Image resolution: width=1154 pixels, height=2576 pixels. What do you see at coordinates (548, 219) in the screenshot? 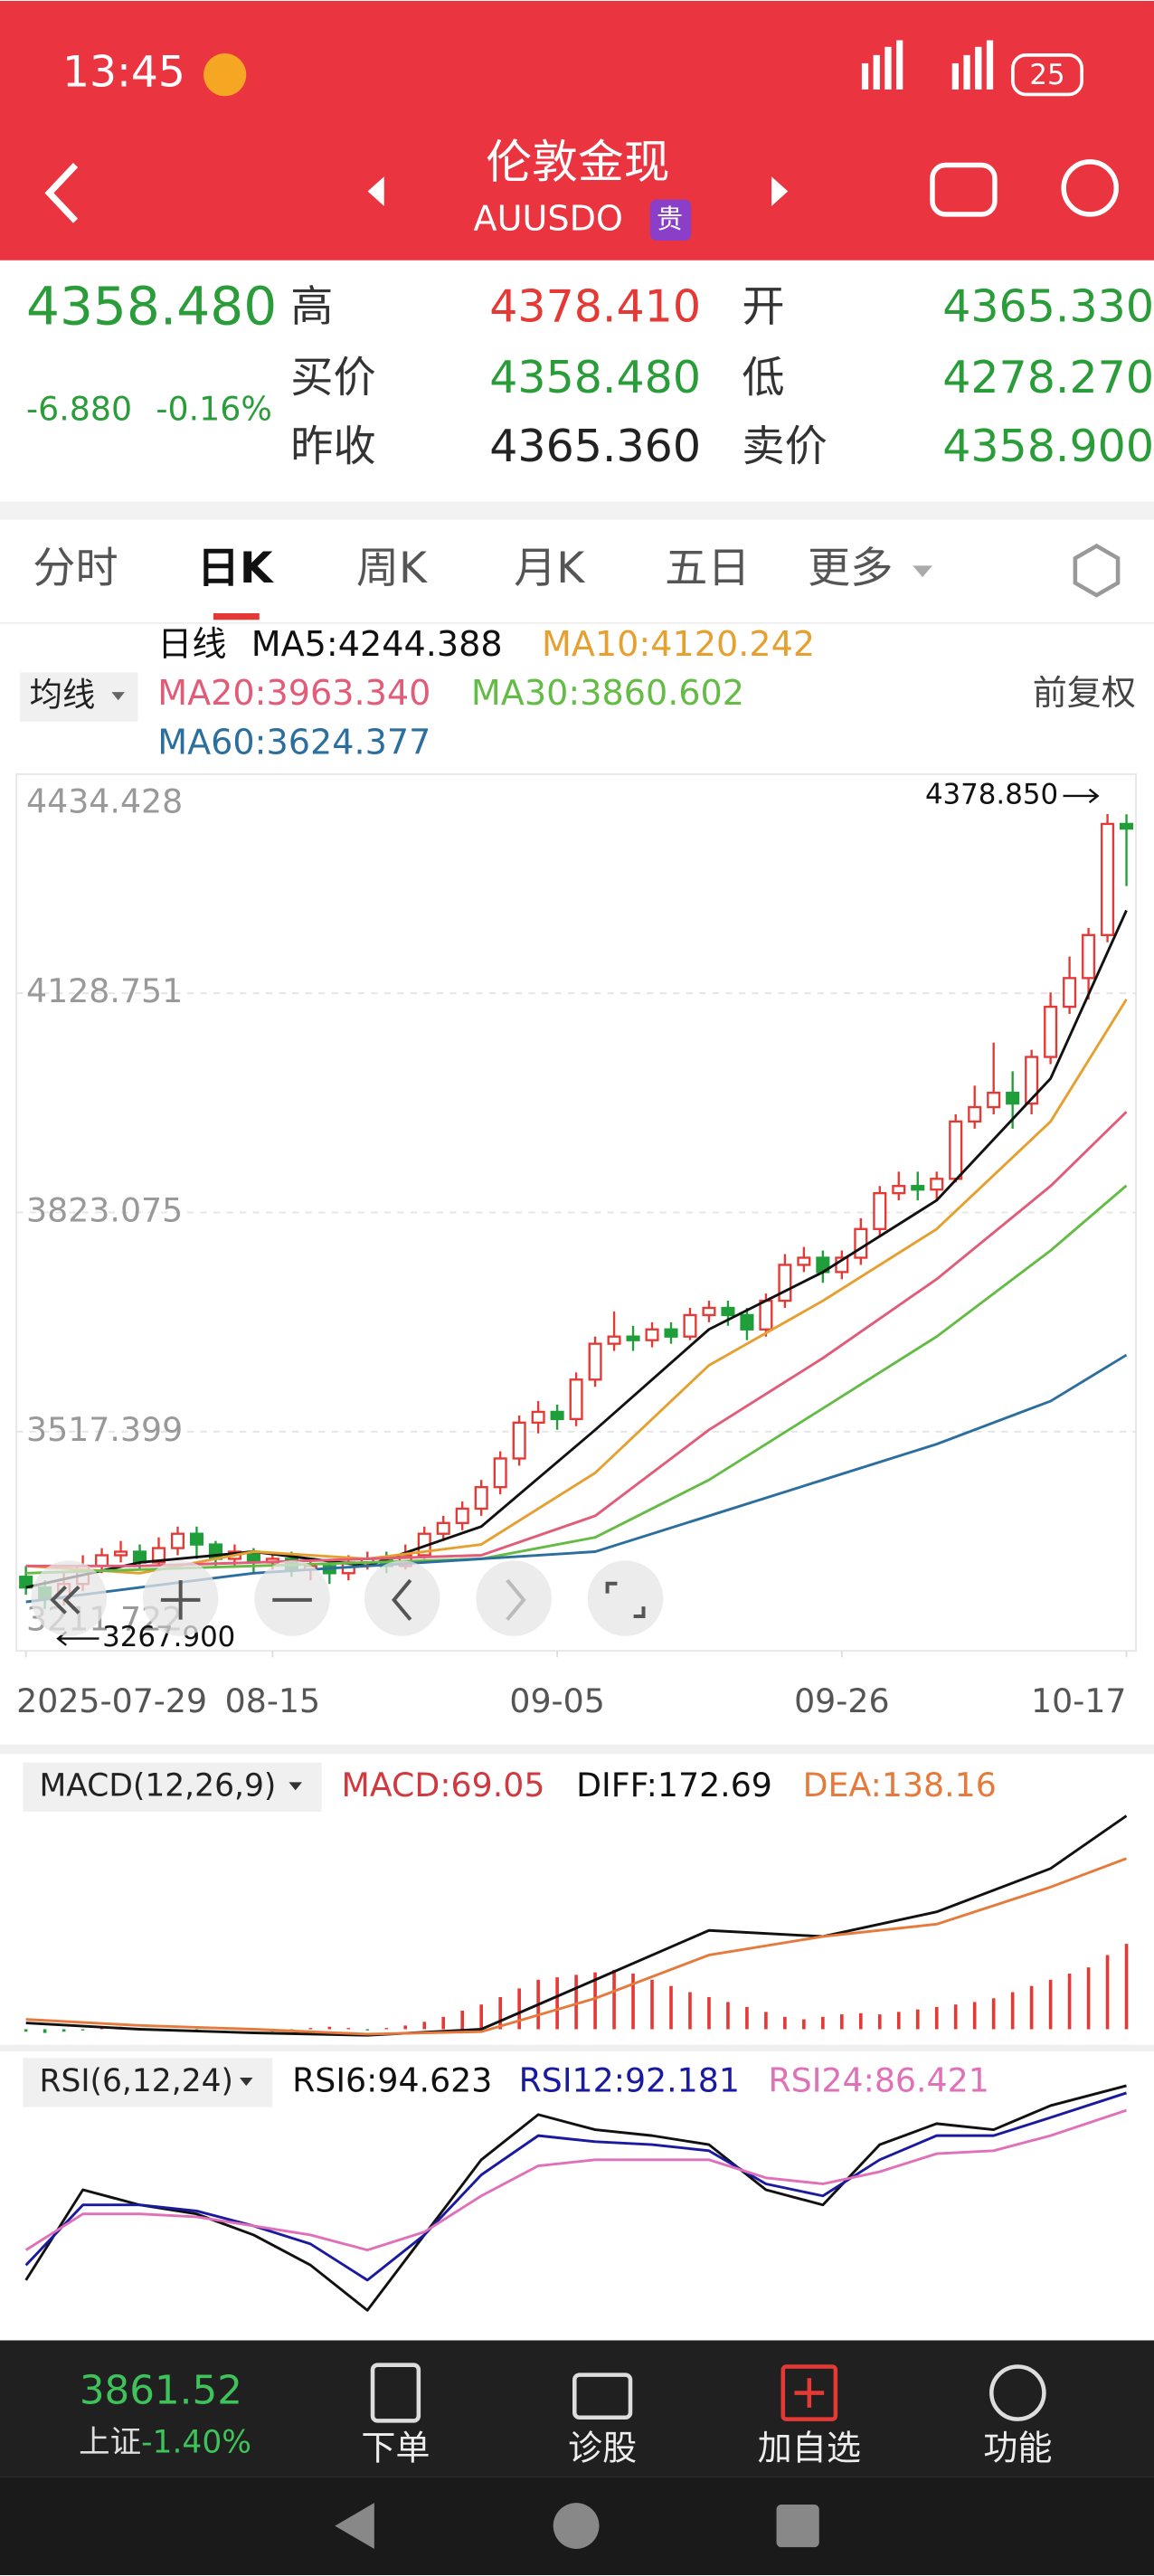
I see `symbol-code: AUUSDO` at bounding box center [548, 219].